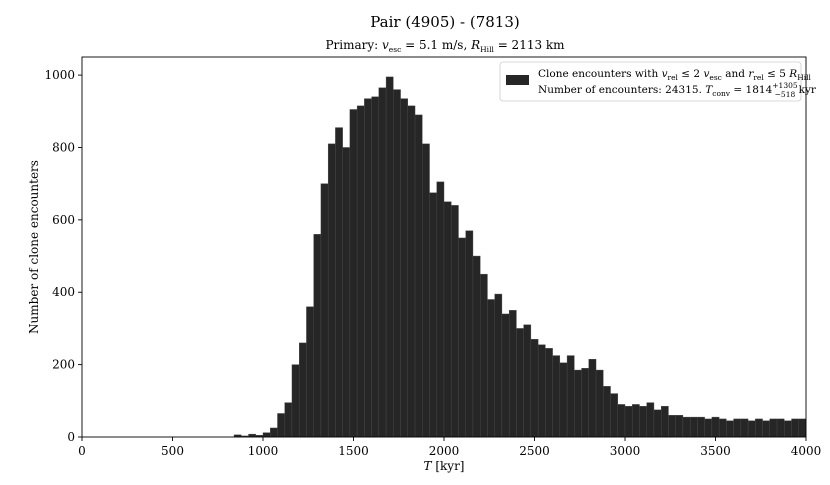 The width and height of the screenshot is (830, 485). What do you see at coordinates (71, 437) in the screenshot?
I see `y-tick-label: 0` at bounding box center [71, 437].